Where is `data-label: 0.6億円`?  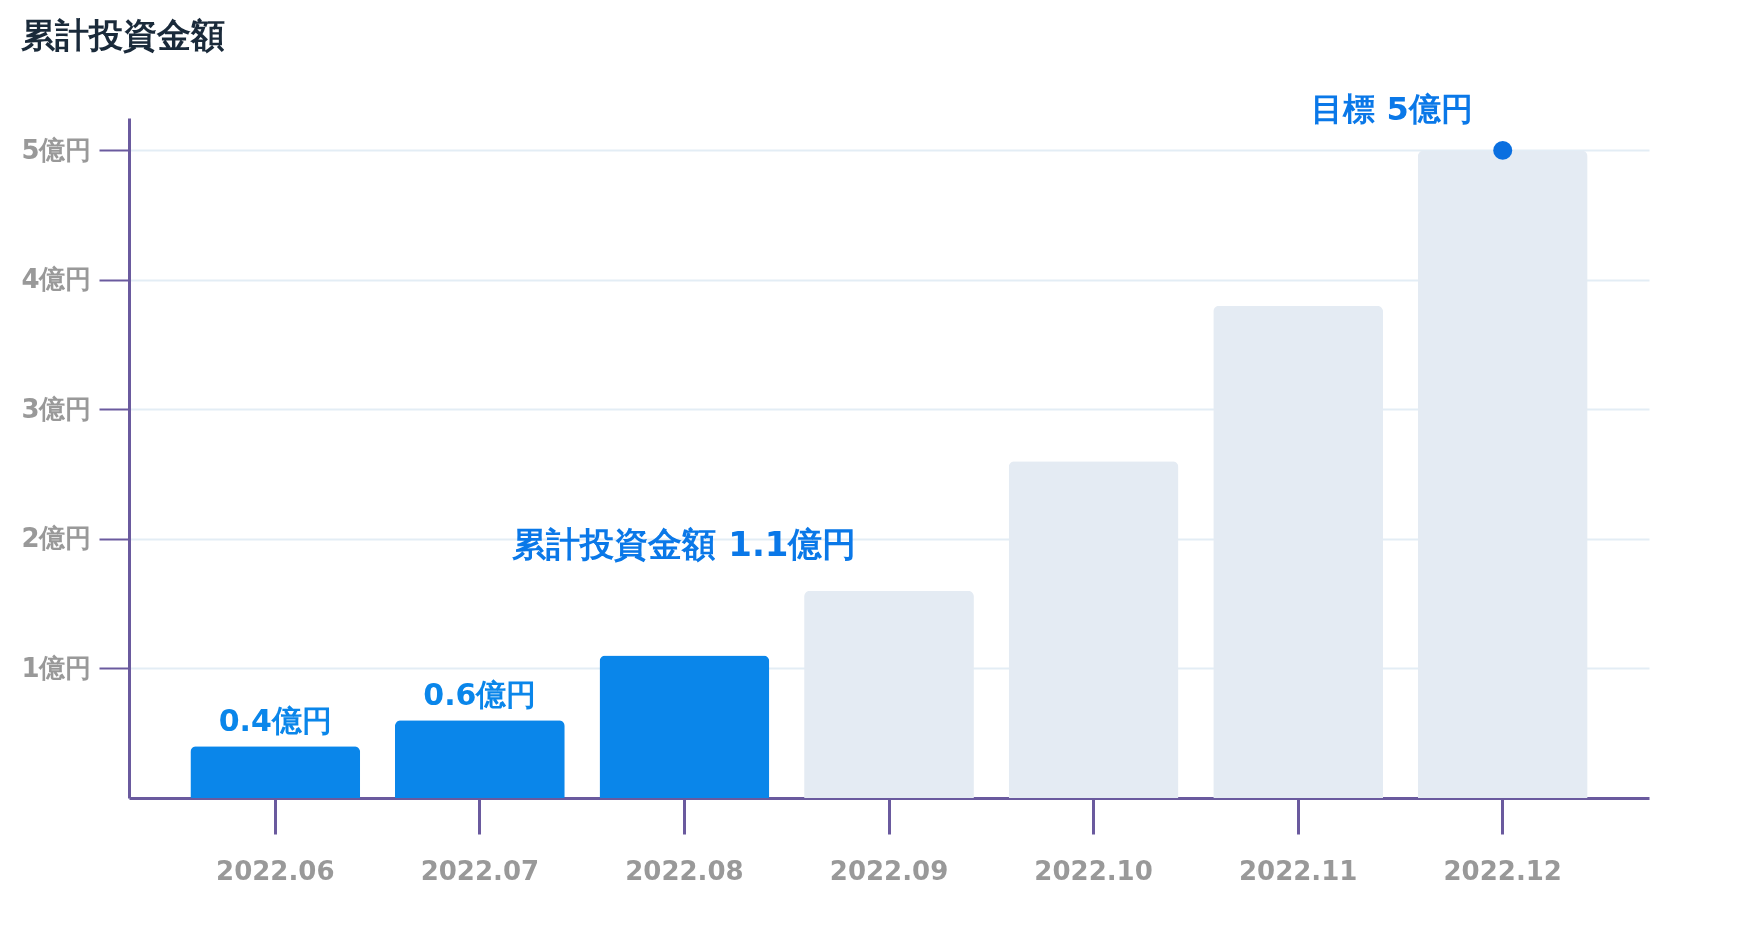 data-label: 0.6億円 is located at coordinates (480, 695).